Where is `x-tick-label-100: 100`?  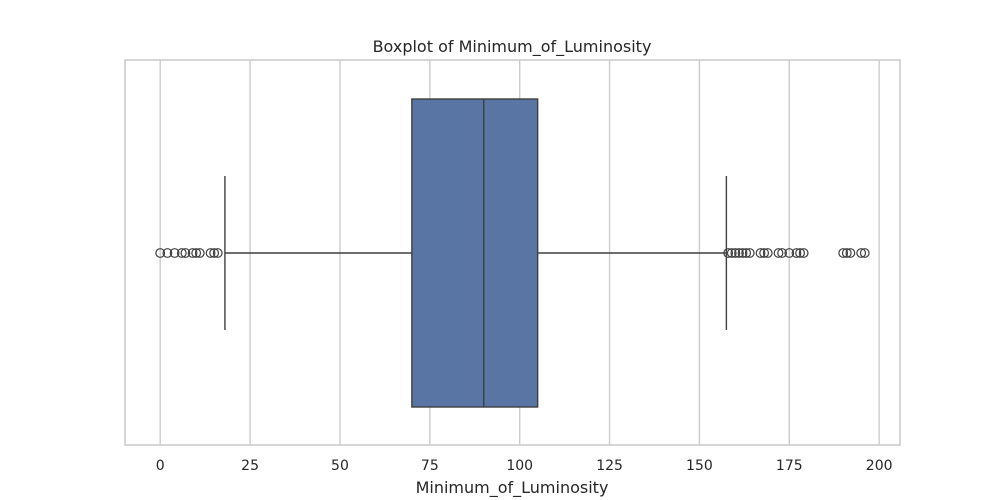
x-tick-label-100: 100 is located at coordinates (519, 466).